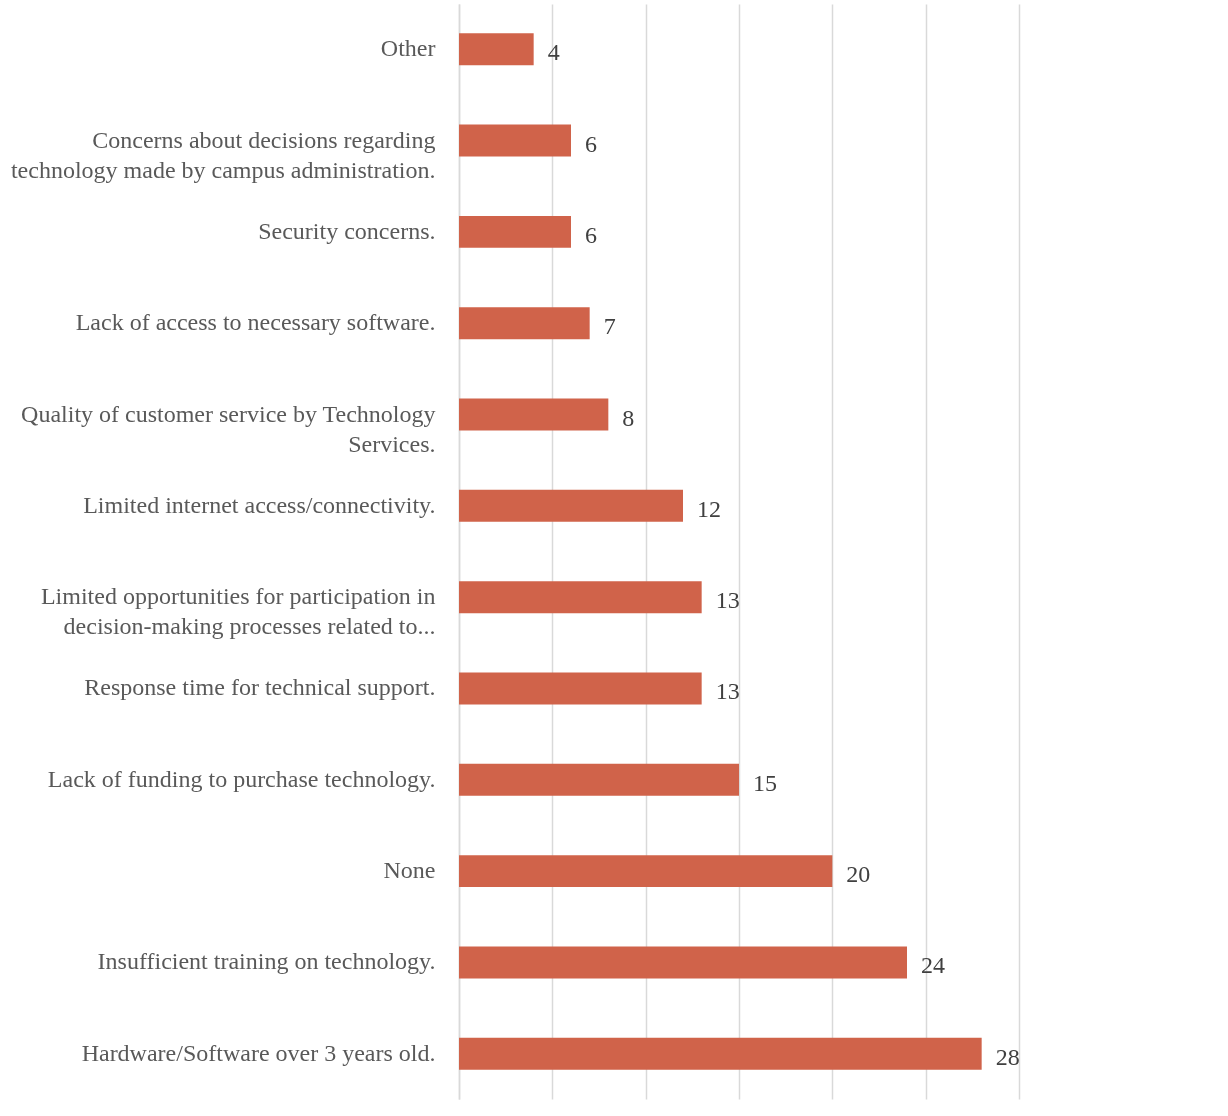 This screenshot has height=1116, width=1228. What do you see at coordinates (266, 961) in the screenshot?
I see `y-tick-label: Insufficient training on technology.` at bounding box center [266, 961].